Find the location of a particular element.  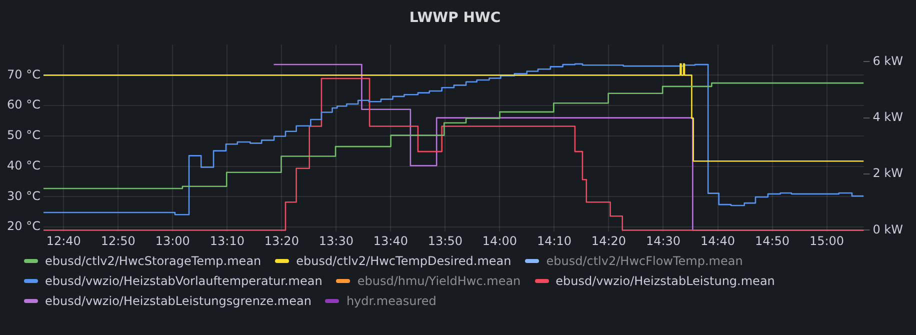

y2-tick-label: 2 kW is located at coordinates (888, 173).